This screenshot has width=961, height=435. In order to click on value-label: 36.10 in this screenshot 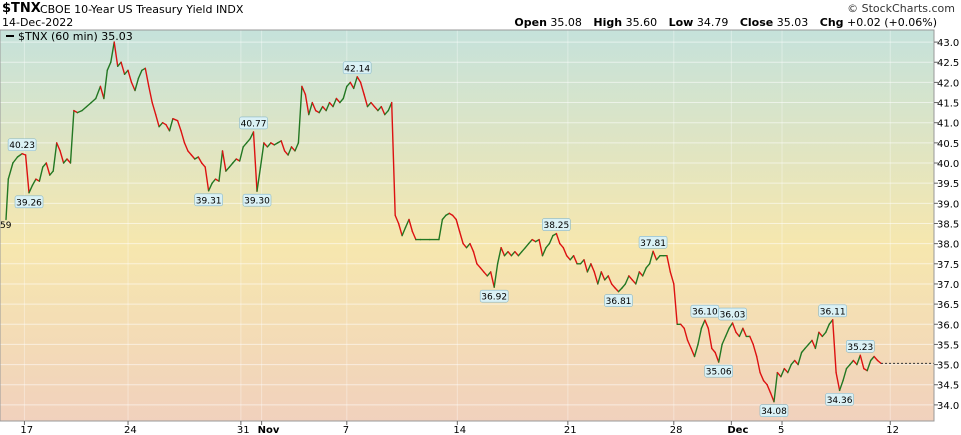, I will do `click(705, 313)`.